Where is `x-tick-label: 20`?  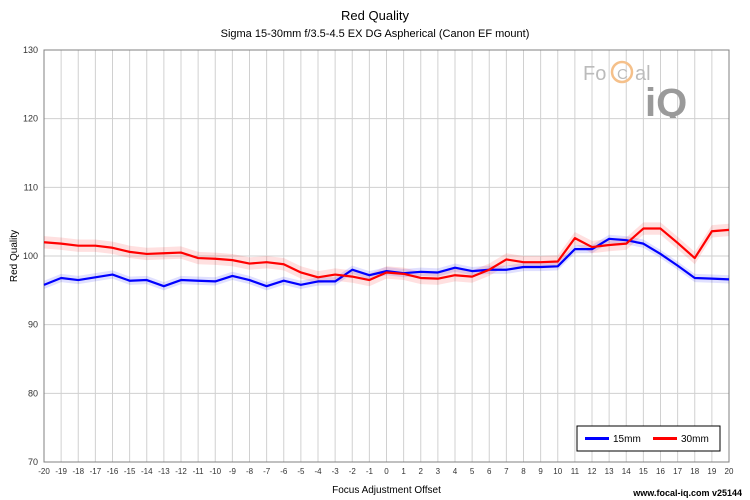 x-tick-label: 20 is located at coordinates (729, 471).